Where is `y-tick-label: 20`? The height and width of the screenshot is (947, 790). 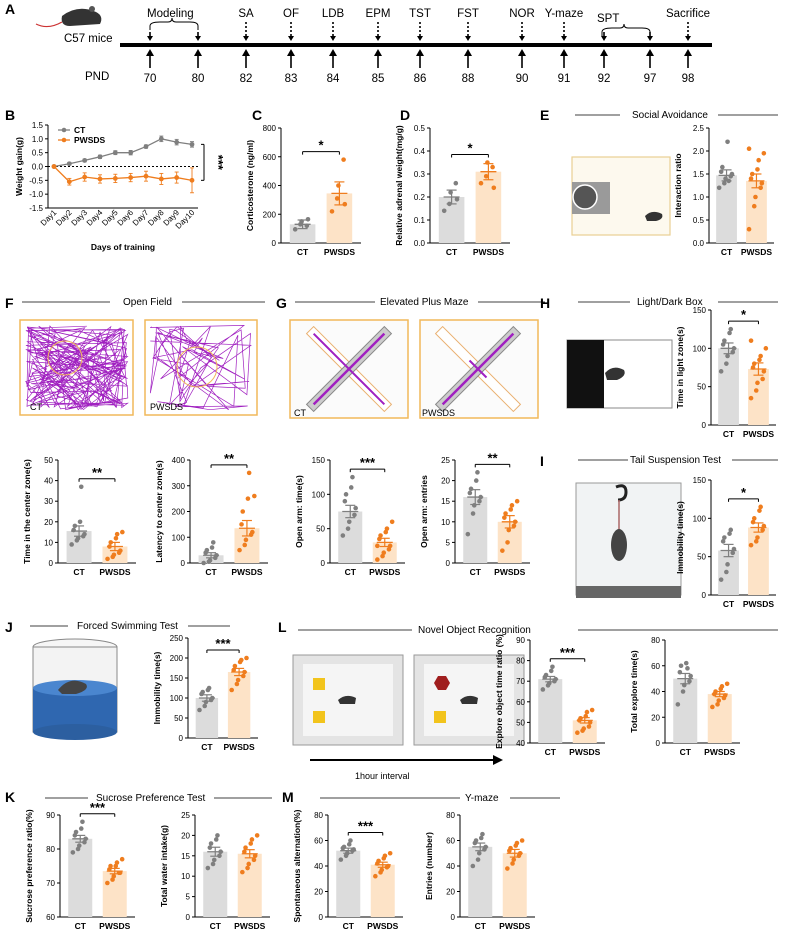 y-tick-label: 20 is located at coordinates (655, 717).